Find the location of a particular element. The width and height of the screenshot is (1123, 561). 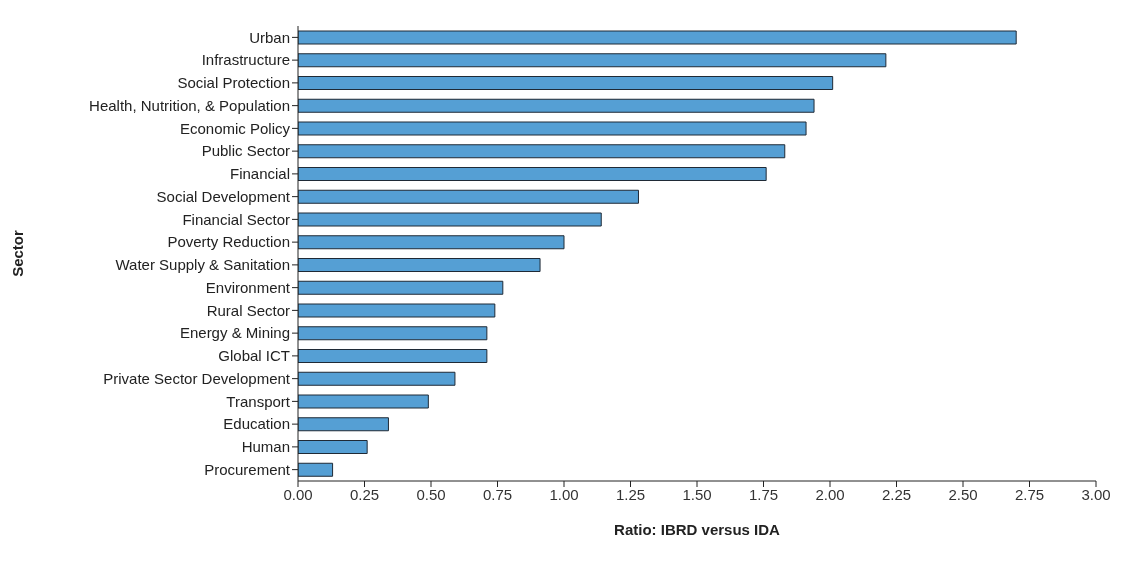

y-tick-label: Rural Sector is located at coordinates (248, 310).